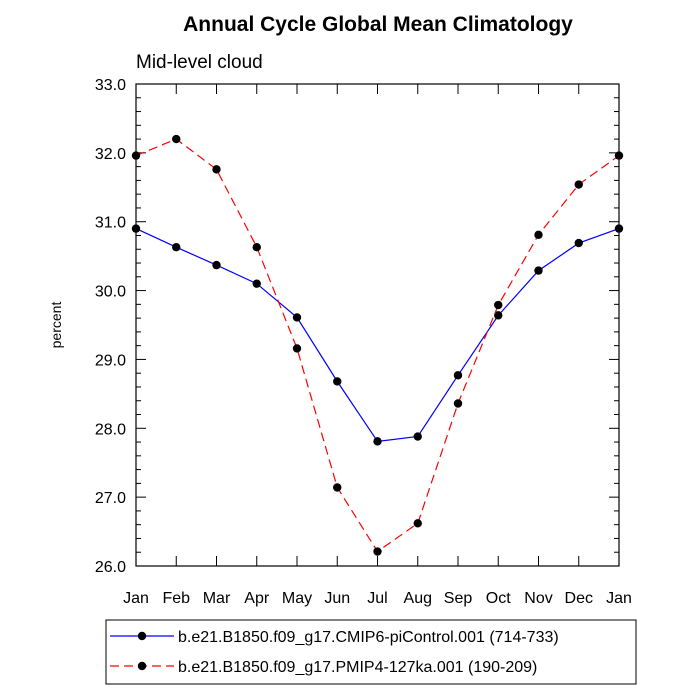 The image size is (700, 700). What do you see at coordinates (337, 598) in the screenshot?
I see `x-tick-label: Jun` at bounding box center [337, 598].